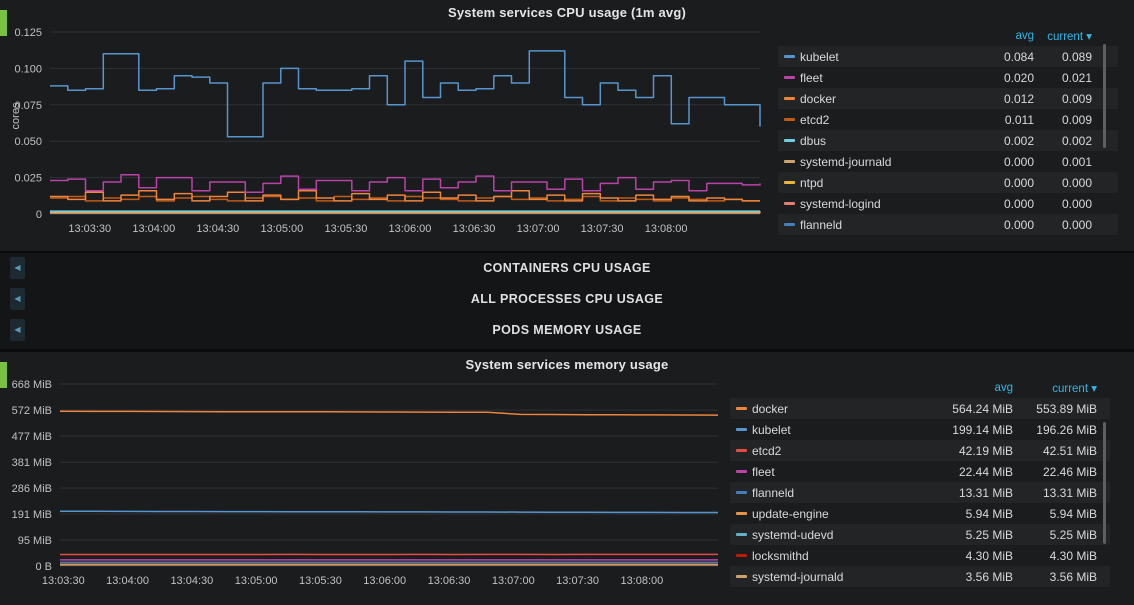  What do you see at coordinates (920, 388) in the screenshot?
I see `legend-header: avg current ▾` at bounding box center [920, 388].